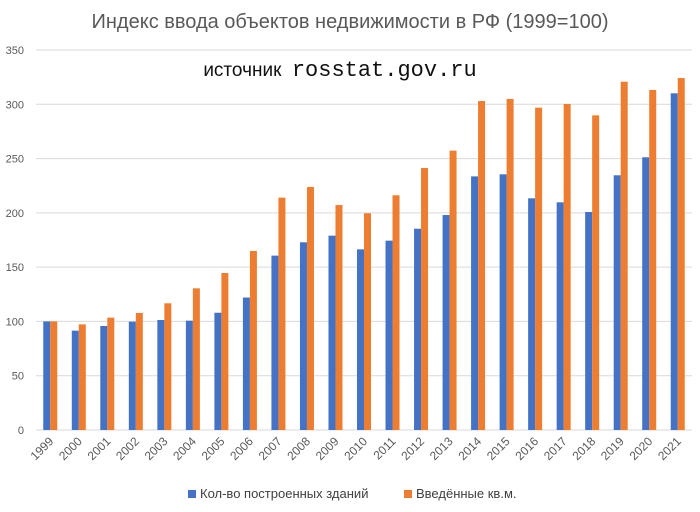  Describe the element at coordinates (560, 316) in the screenshot. I see `bar-buildings-2017` at that location.